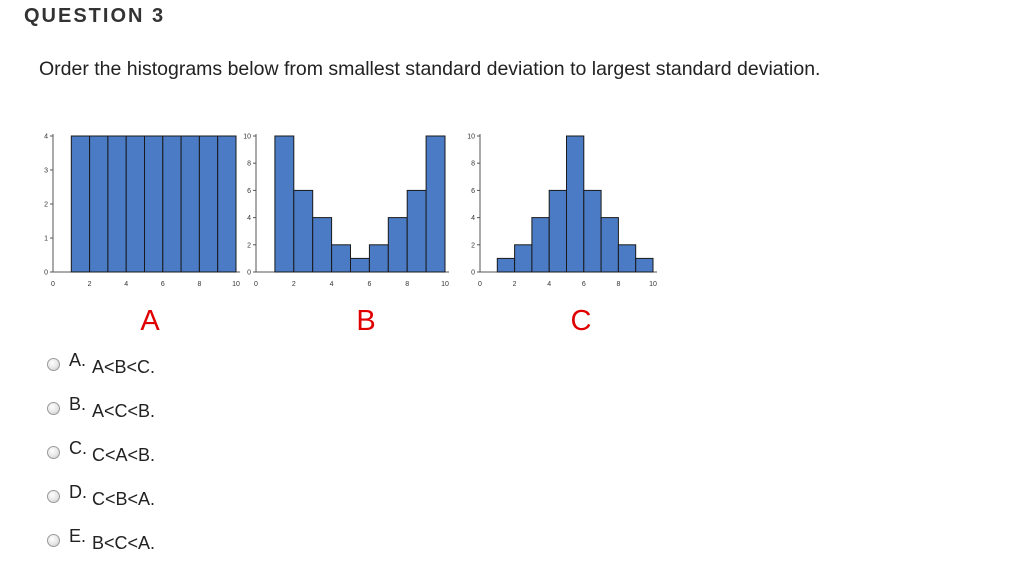  What do you see at coordinates (95, 16) in the screenshot?
I see `question-header: QUESTION 3` at bounding box center [95, 16].